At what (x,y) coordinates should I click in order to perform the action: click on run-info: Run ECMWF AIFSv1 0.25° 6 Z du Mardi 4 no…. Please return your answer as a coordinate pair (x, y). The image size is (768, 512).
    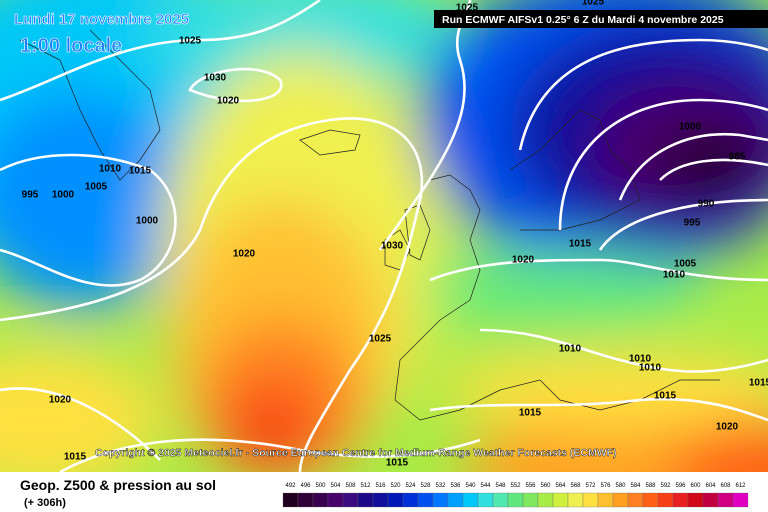
    Looking at the image, I should click on (583, 20).